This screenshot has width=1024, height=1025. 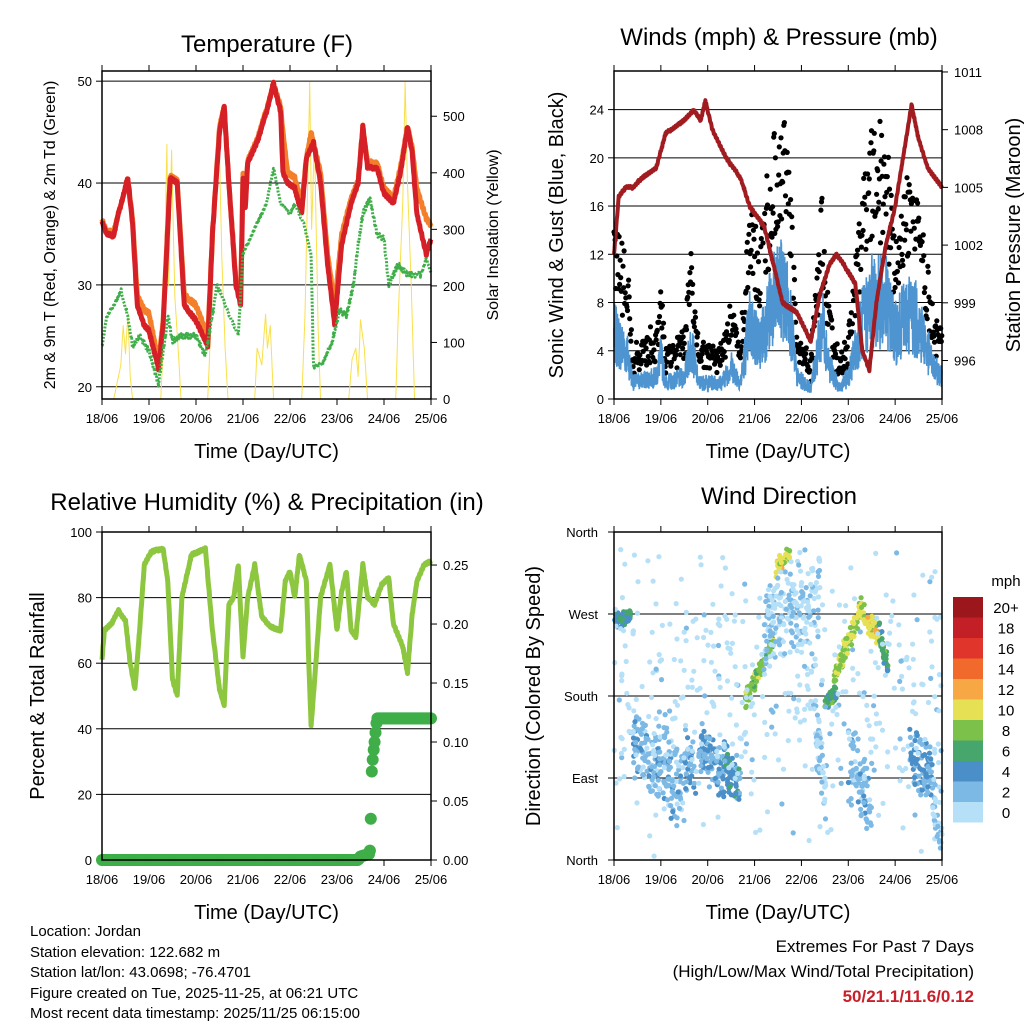 I want to click on temp-9m-line, so click(x=266, y=222).